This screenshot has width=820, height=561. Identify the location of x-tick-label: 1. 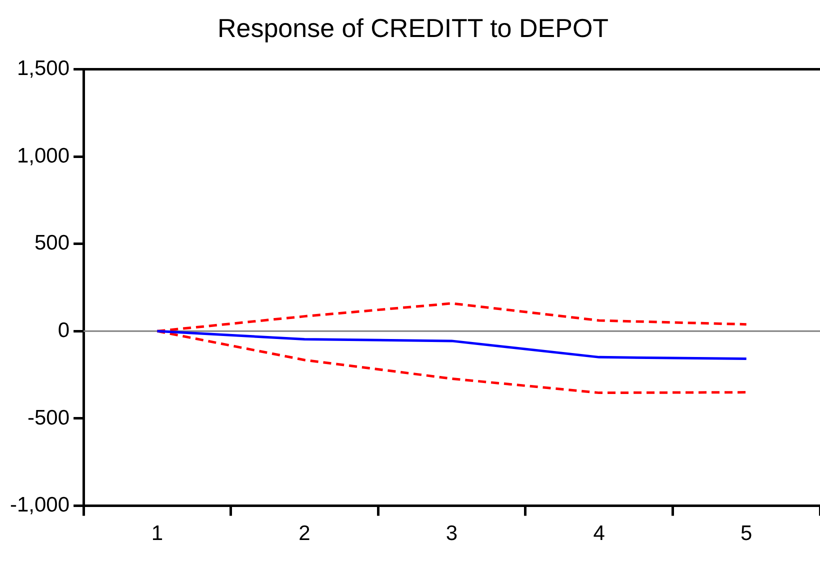
(157, 534).